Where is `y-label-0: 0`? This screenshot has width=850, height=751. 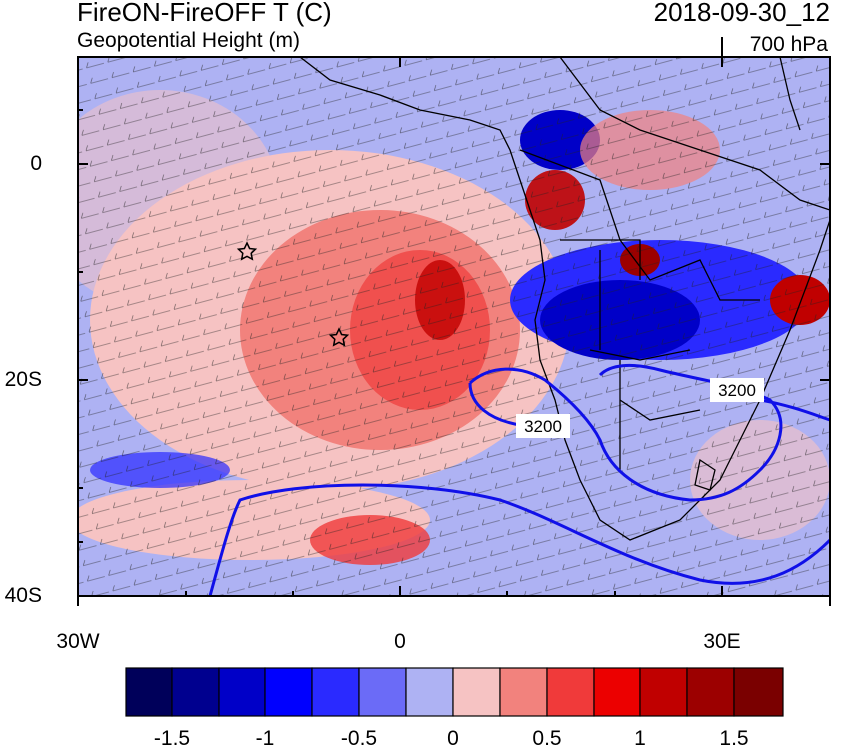 y-label-0: 0 is located at coordinates (36, 163).